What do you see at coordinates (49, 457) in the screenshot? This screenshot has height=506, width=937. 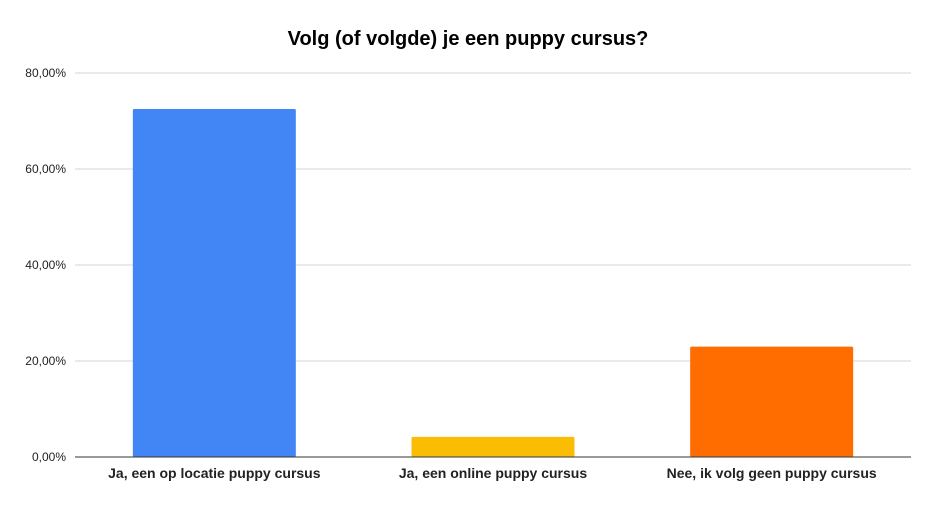 I see `y-tick-label: 0,00%` at bounding box center [49, 457].